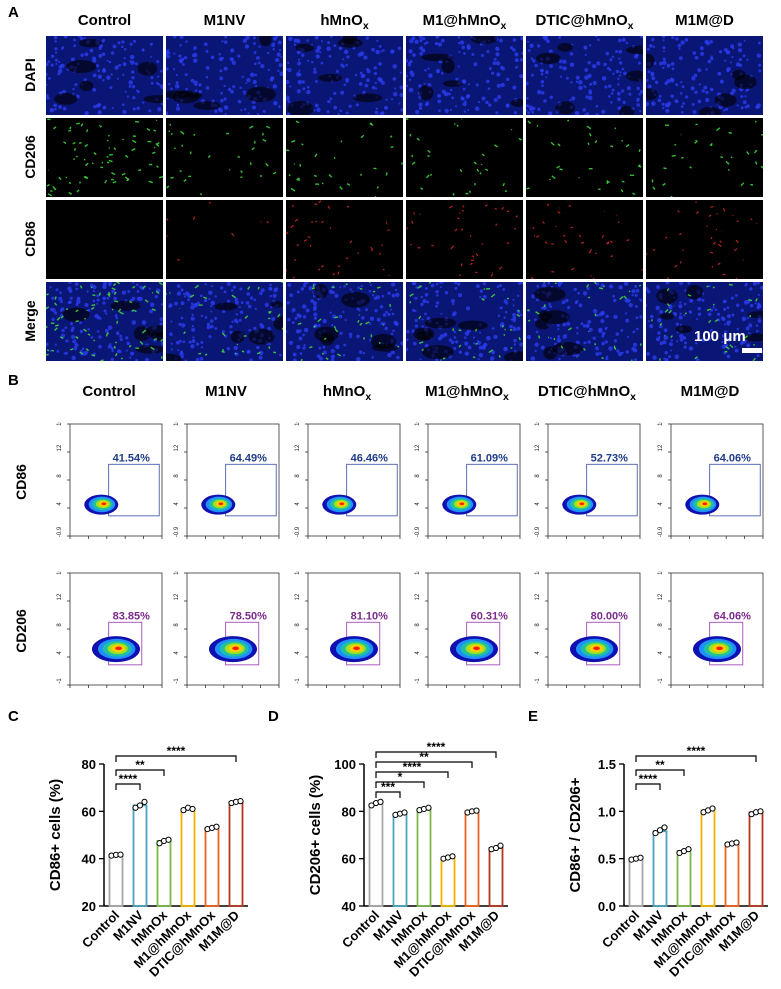  What do you see at coordinates (370, 616) in the screenshot?
I see `gate-percent: 81.10%` at bounding box center [370, 616].